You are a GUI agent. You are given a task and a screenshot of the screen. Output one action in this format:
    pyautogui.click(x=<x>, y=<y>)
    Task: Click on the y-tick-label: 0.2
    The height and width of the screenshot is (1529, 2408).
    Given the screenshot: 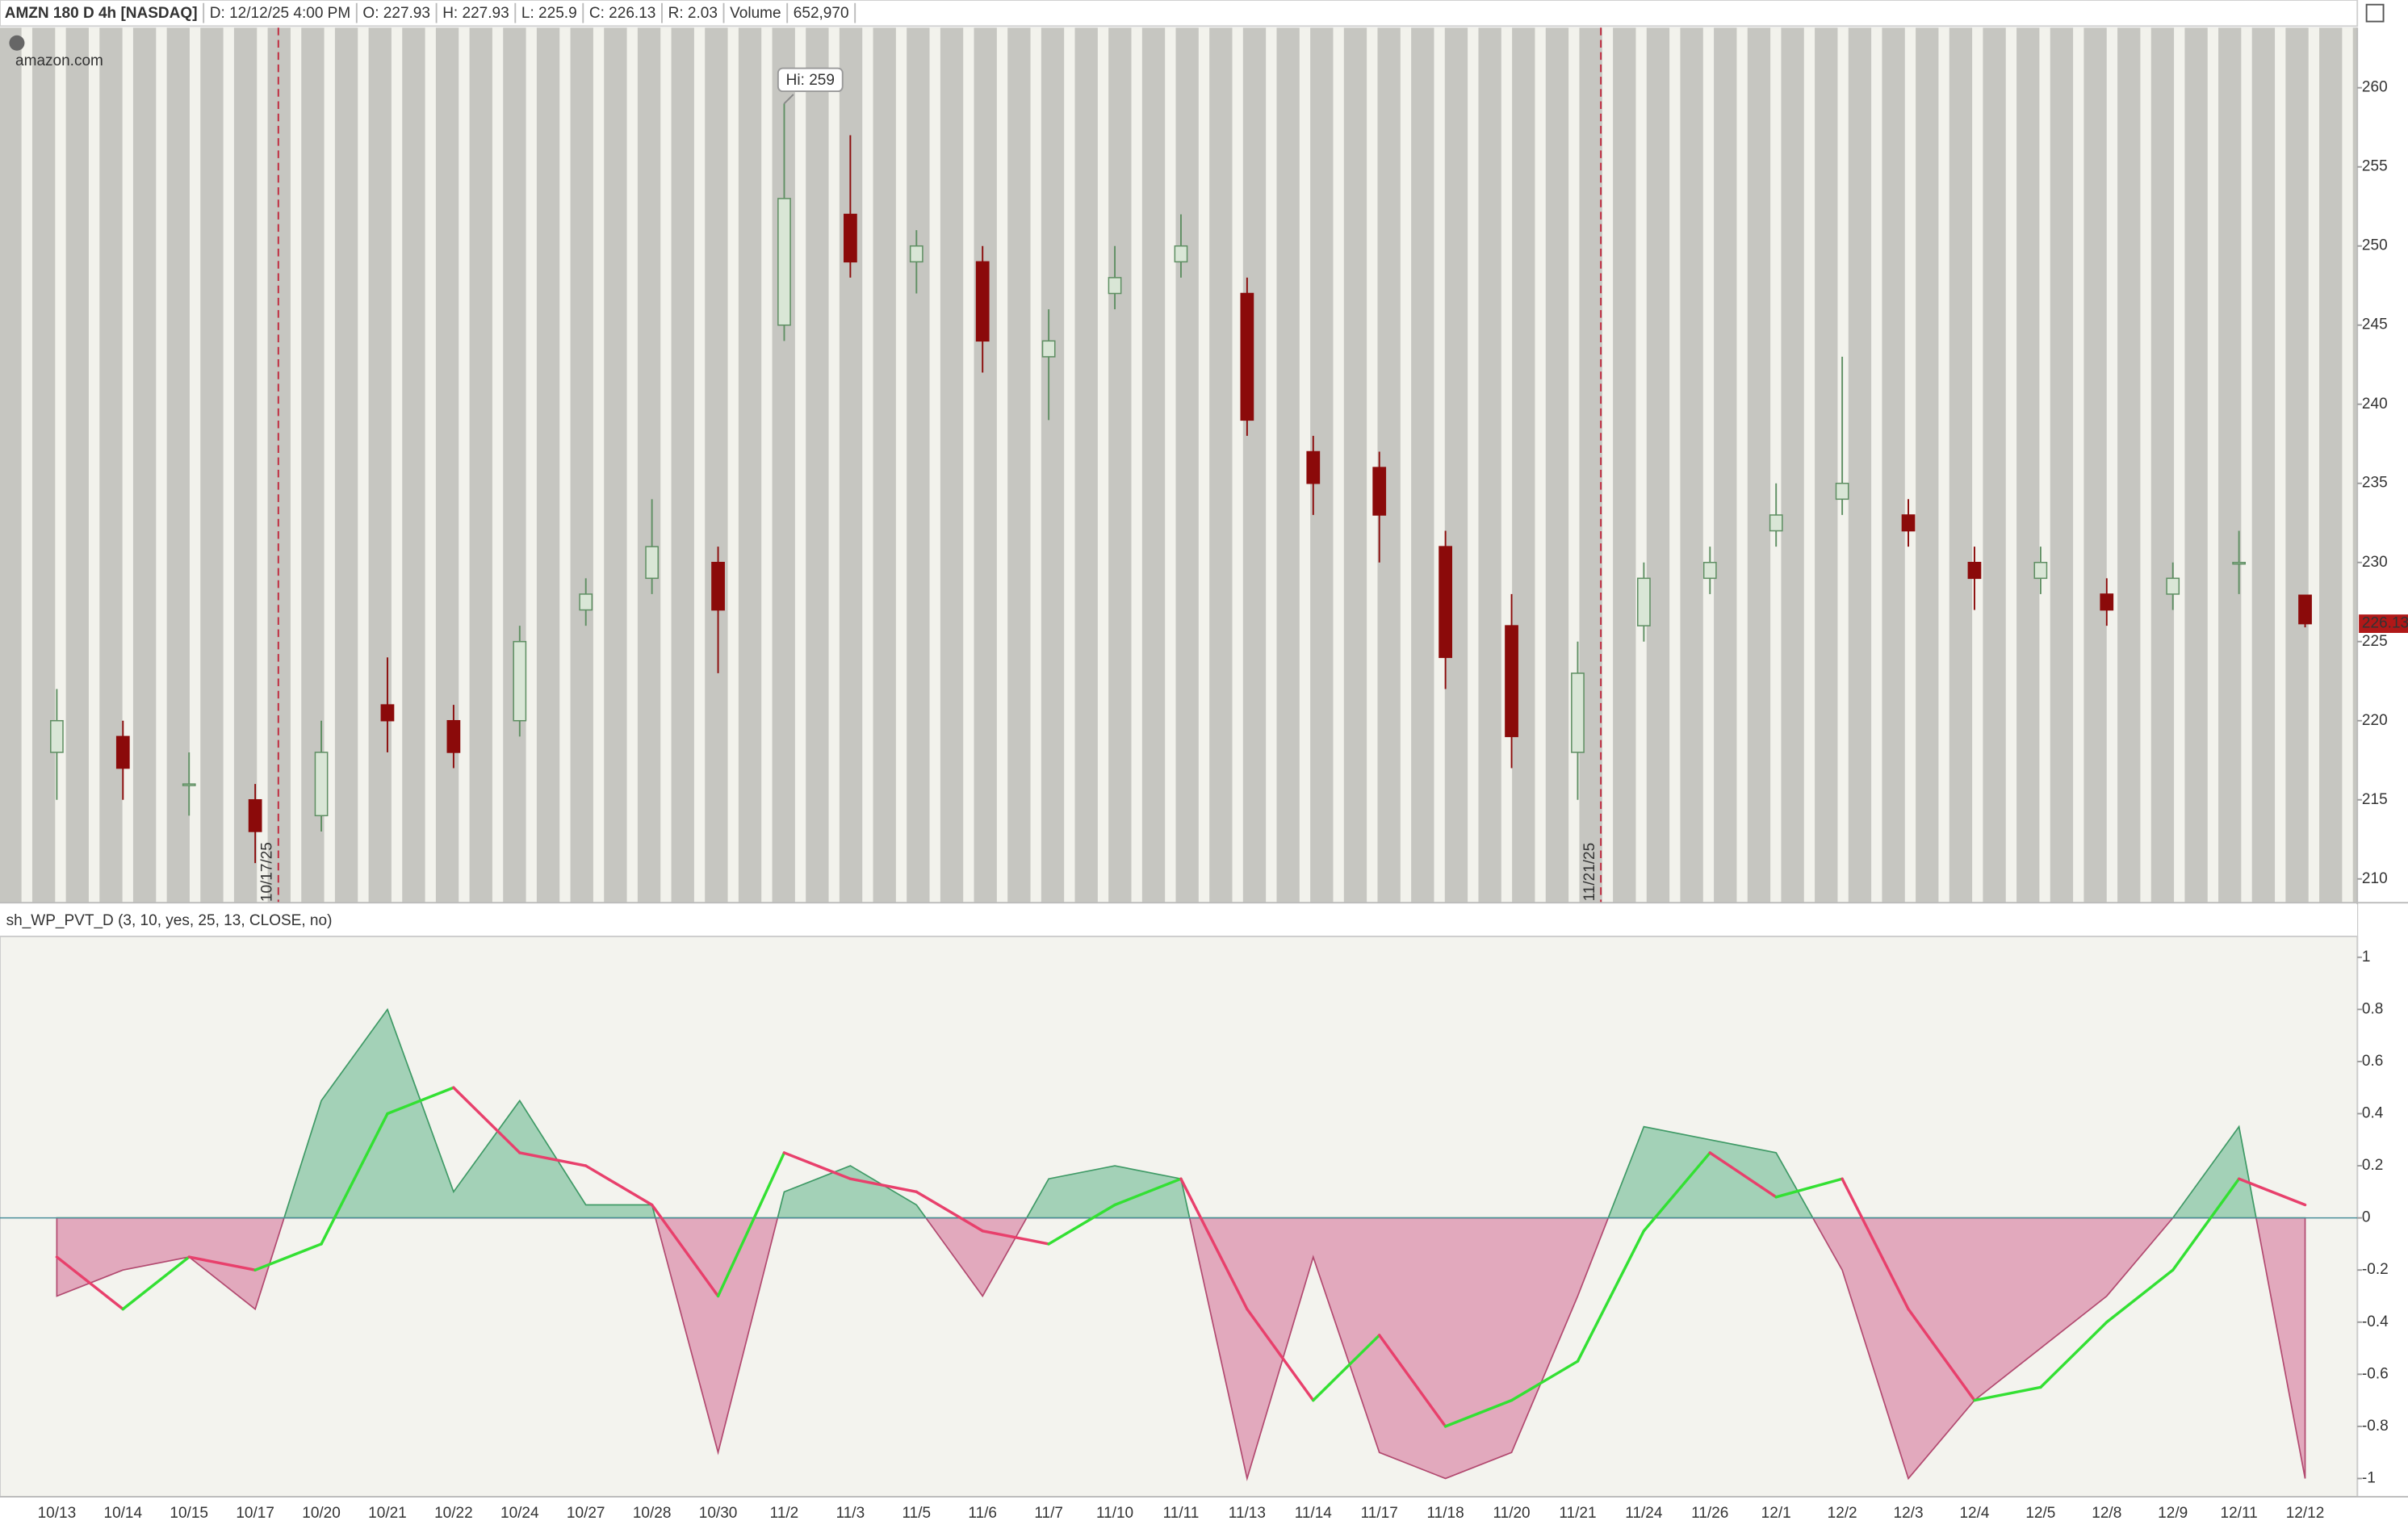 What is the action you would take?
    pyautogui.click(x=2372, y=1165)
    